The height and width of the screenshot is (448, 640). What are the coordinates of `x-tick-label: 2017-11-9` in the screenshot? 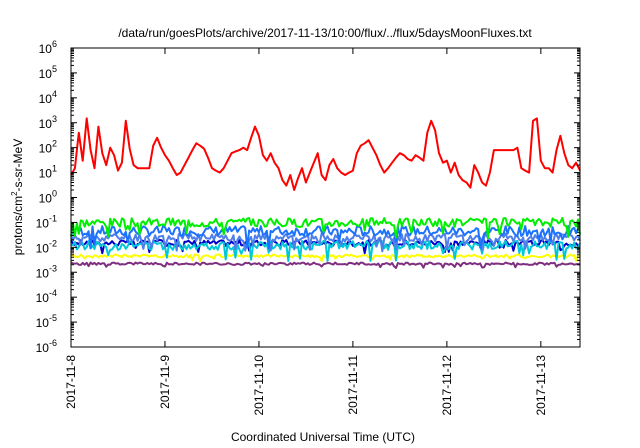 It's located at (165, 382).